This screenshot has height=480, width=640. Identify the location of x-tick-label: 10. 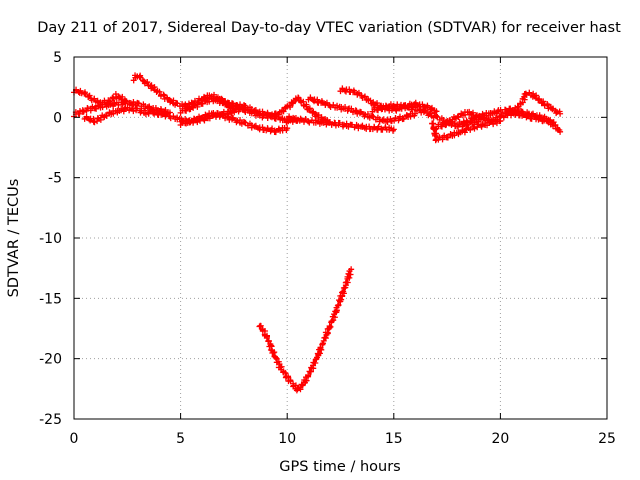
(287, 439).